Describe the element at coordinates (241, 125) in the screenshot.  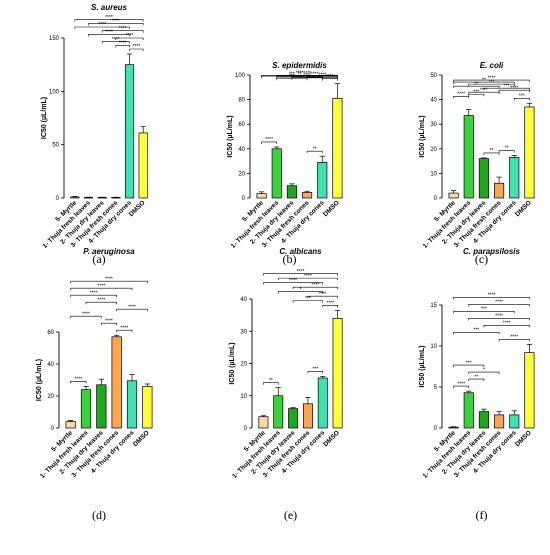
I see `y-tick-label: 60` at that location.